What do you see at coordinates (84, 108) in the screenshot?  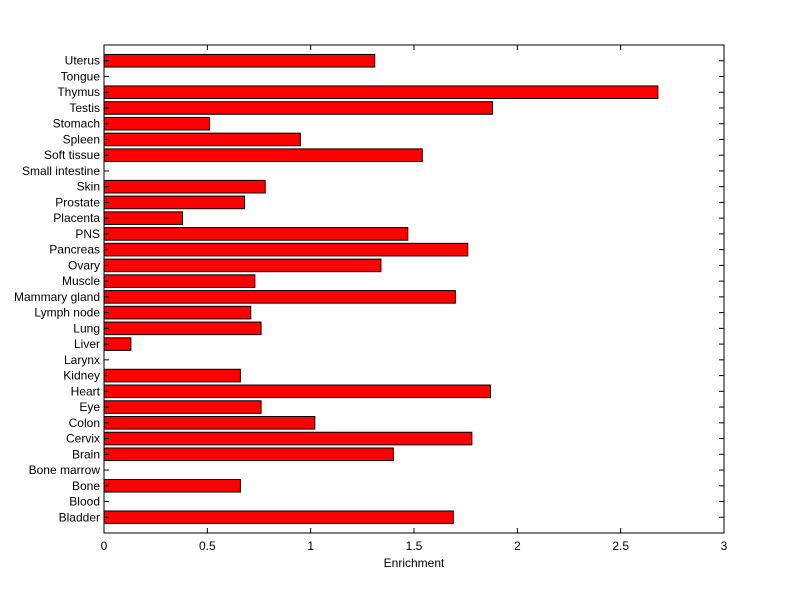 I see `y-tick-label-testis: Testis` at bounding box center [84, 108].